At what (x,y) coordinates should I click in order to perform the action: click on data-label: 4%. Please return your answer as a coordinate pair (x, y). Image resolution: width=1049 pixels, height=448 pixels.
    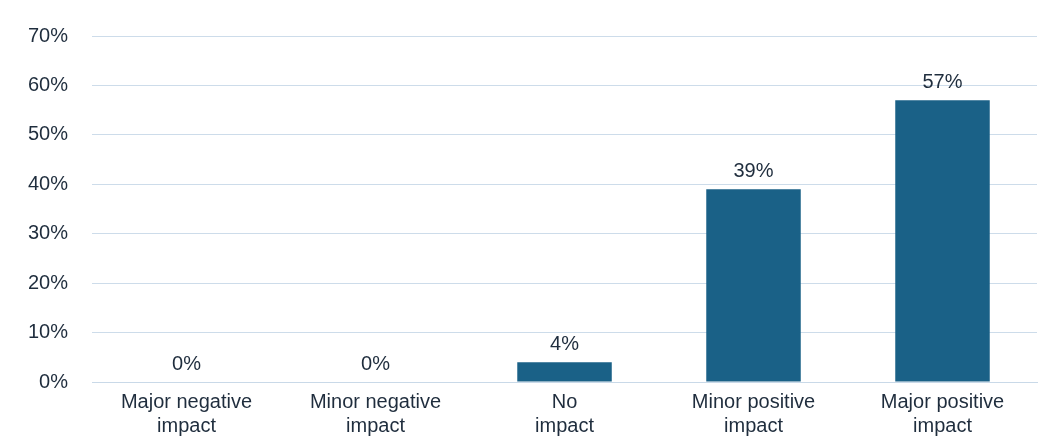
    Looking at the image, I should click on (565, 342).